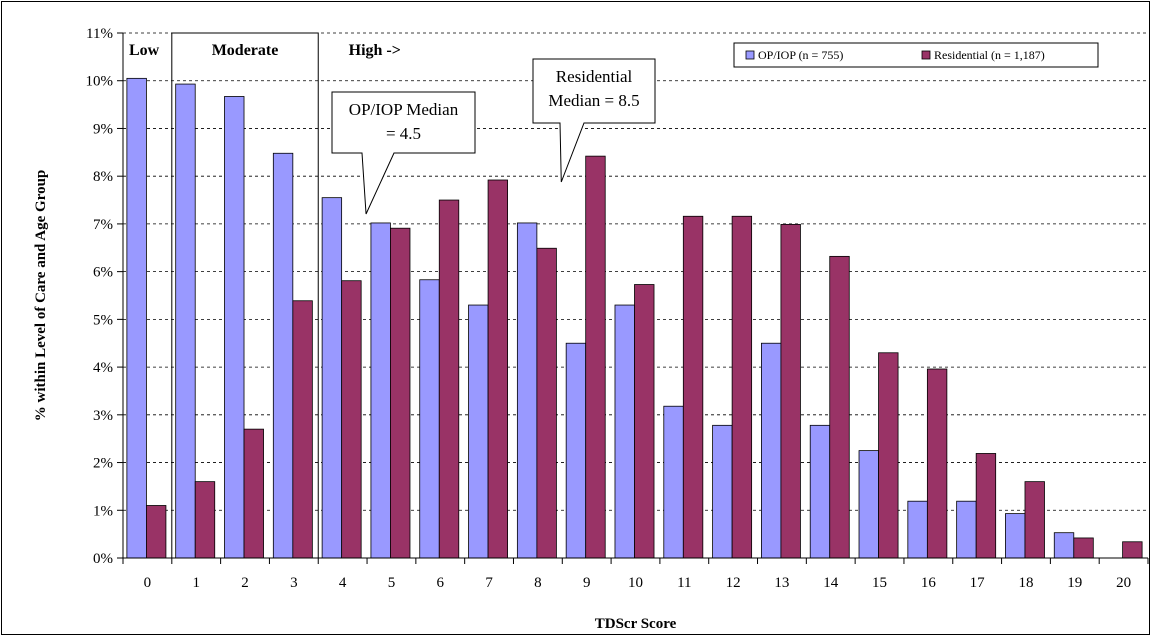 The image size is (1153, 638). What do you see at coordinates (593, 100) in the screenshot?
I see `median-callout-text: Median = 8.5` at bounding box center [593, 100].